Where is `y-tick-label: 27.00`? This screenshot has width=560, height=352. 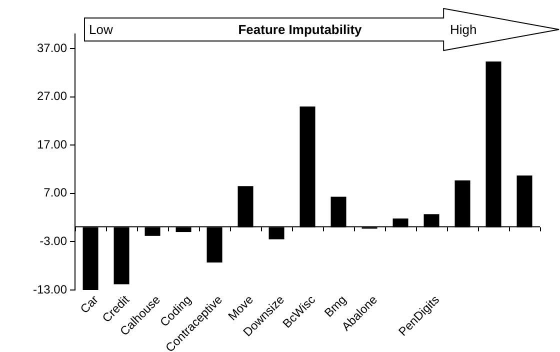
y-tick-label: 27.00 is located at coordinates (52, 96).